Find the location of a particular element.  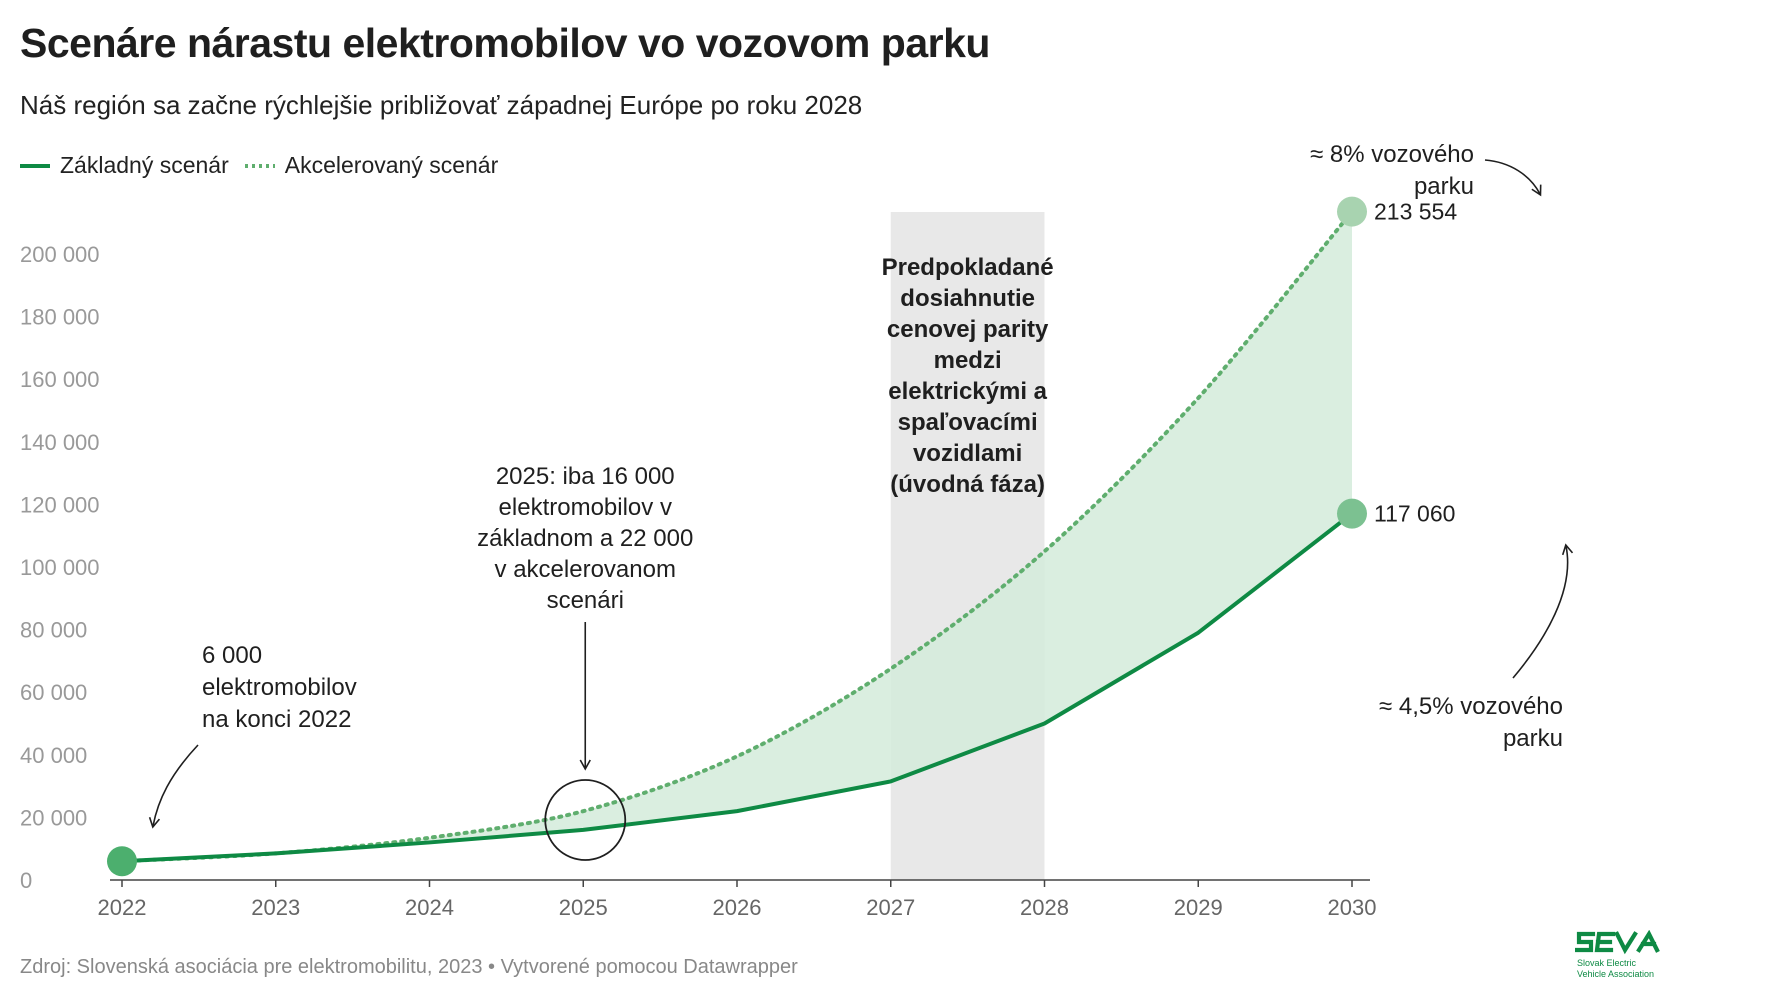

x-tick-label: 2024 is located at coordinates (429, 907).